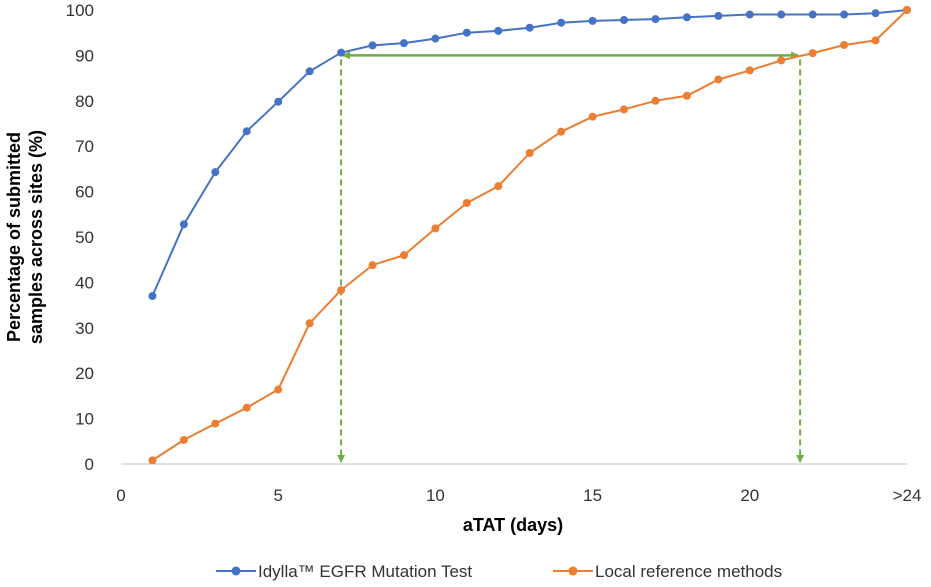 The width and height of the screenshot is (931, 587). I want to click on y-tick-label: 80, so click(84, 101).